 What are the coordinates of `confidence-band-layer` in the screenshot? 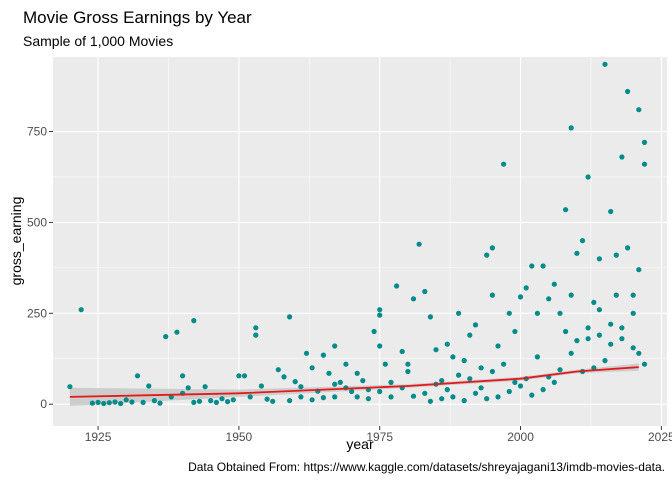 It's located at (354, 384).